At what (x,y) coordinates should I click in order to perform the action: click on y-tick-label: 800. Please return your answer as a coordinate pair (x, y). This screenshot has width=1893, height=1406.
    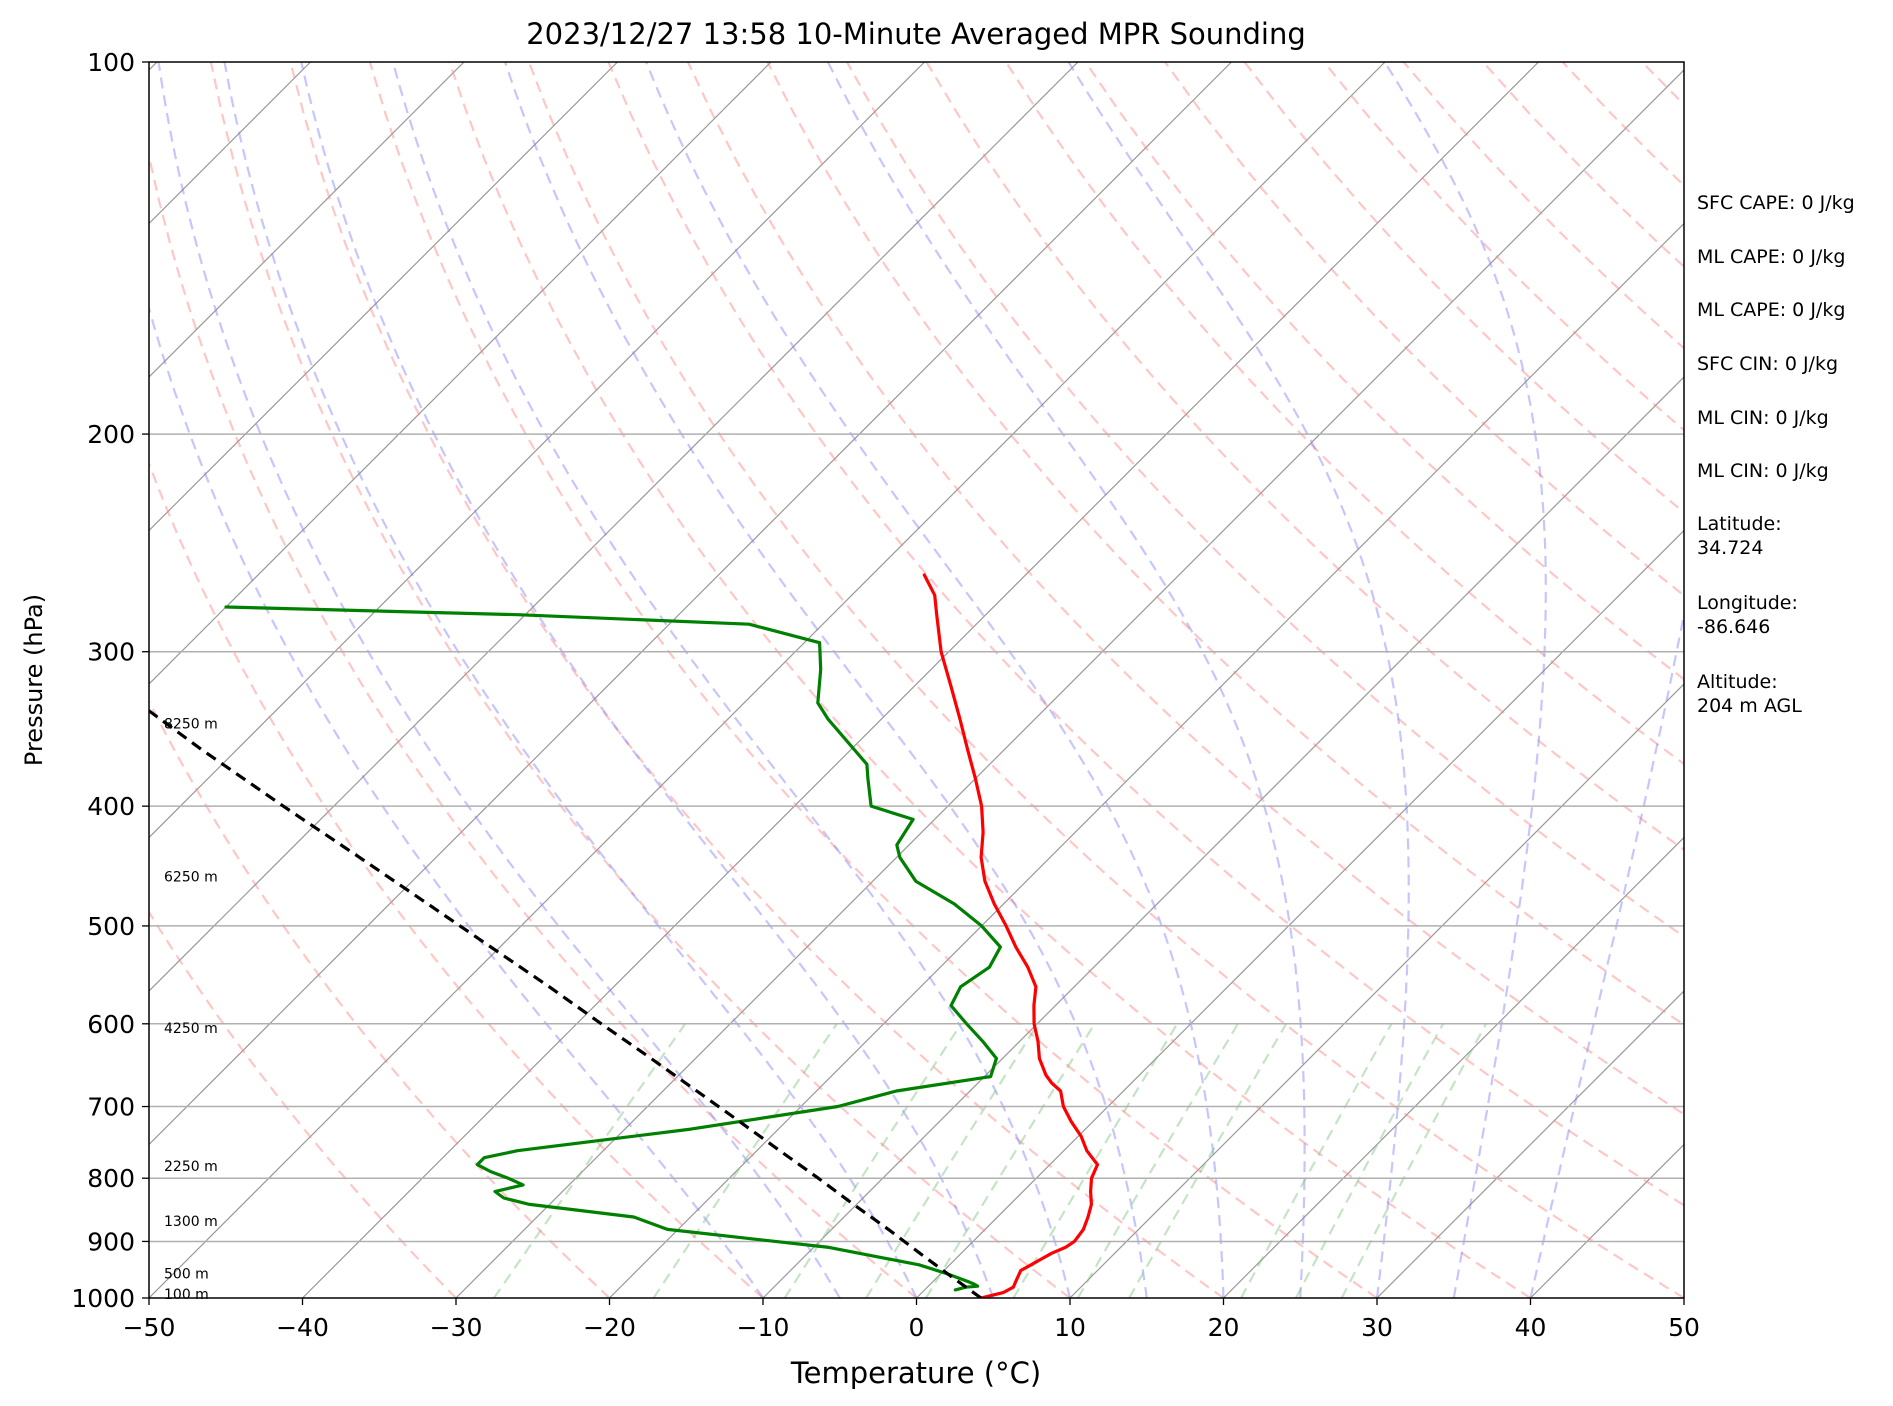
    Looking at the image, I should click on (111, 1178).